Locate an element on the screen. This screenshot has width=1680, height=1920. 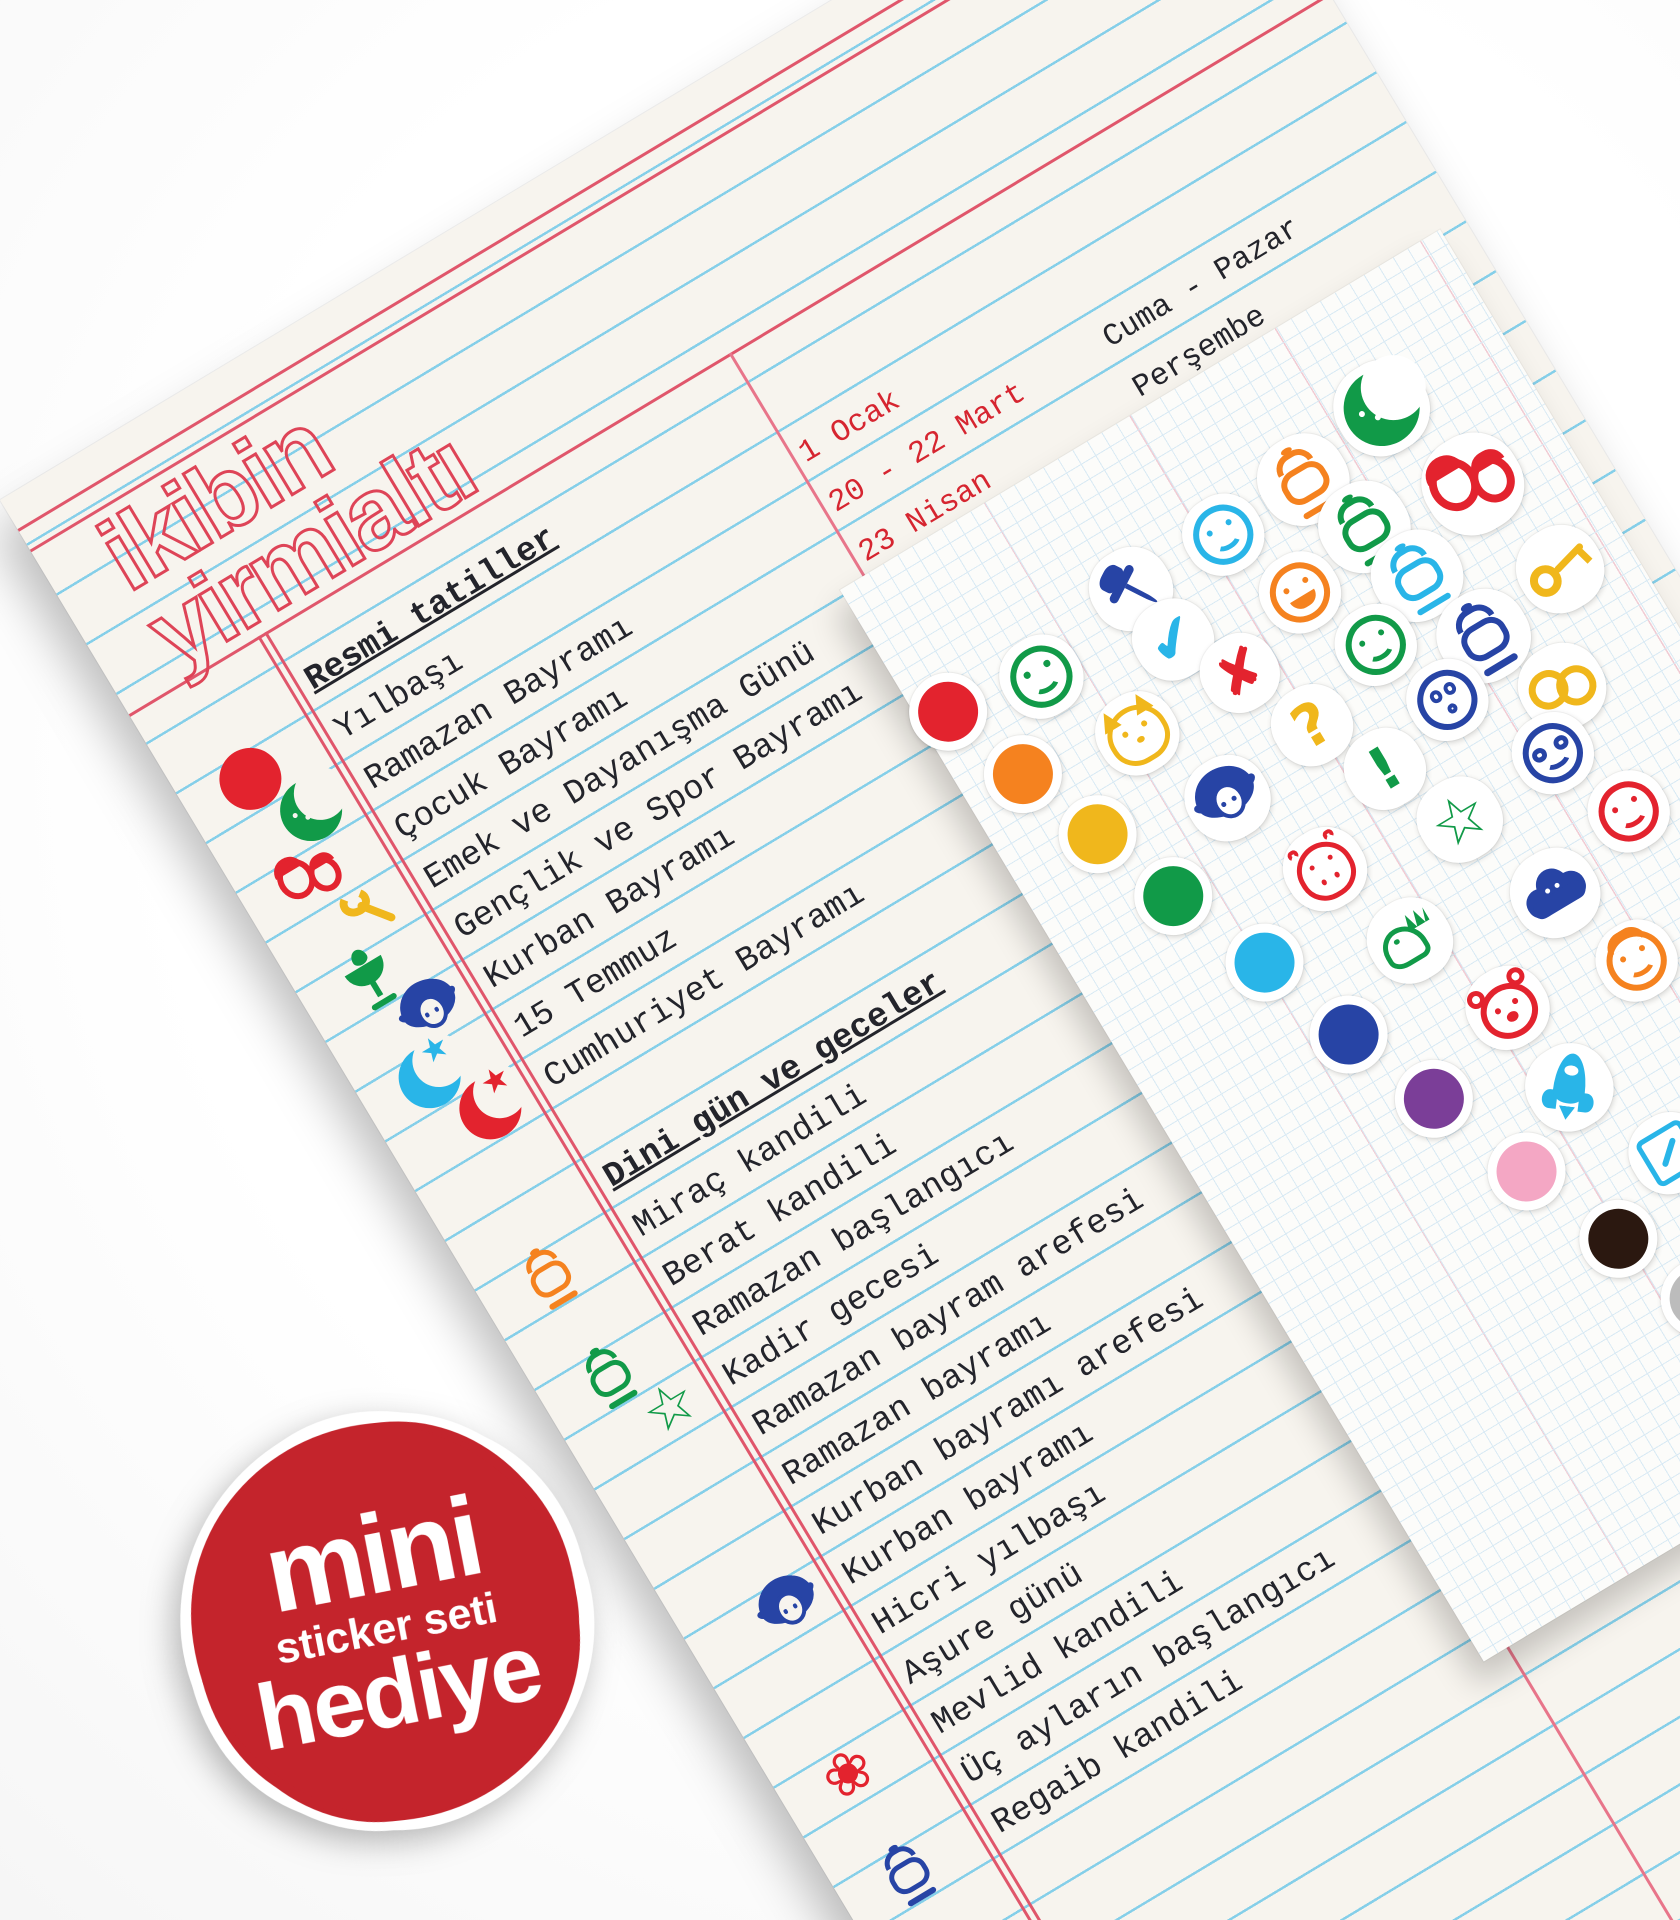
yellow-dot-sticker is located at coordinates (1098, 834).